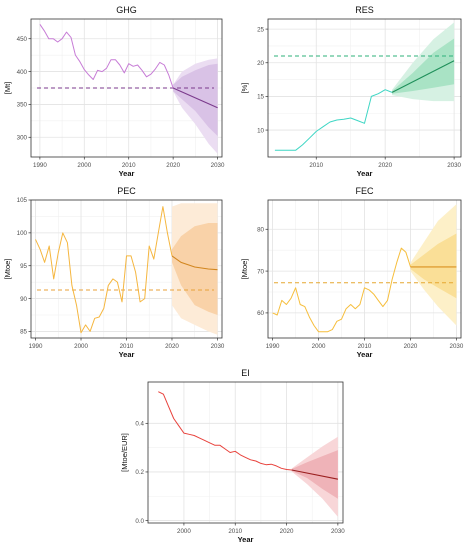 This screenshot has width=468, height=550. I want to click on chart-1-x-tick-label: 2030, so click(454, 165).